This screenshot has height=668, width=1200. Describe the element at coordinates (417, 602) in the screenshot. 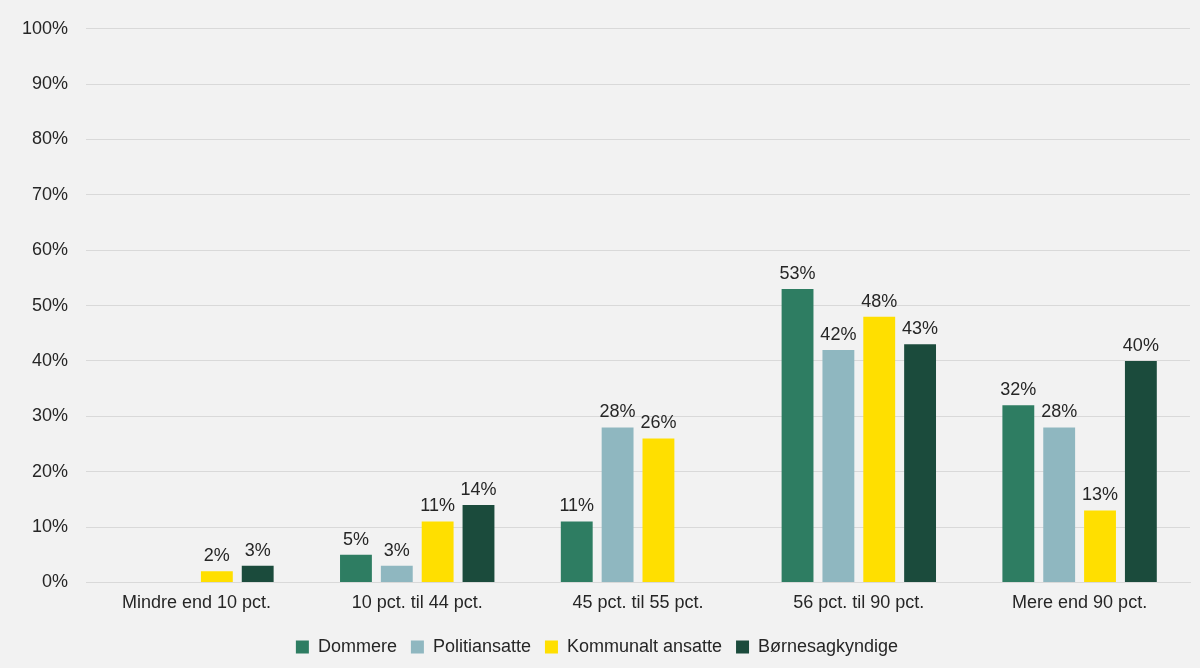

I see `x-tick-label: 10 pct. til 44 pct.` at that location.